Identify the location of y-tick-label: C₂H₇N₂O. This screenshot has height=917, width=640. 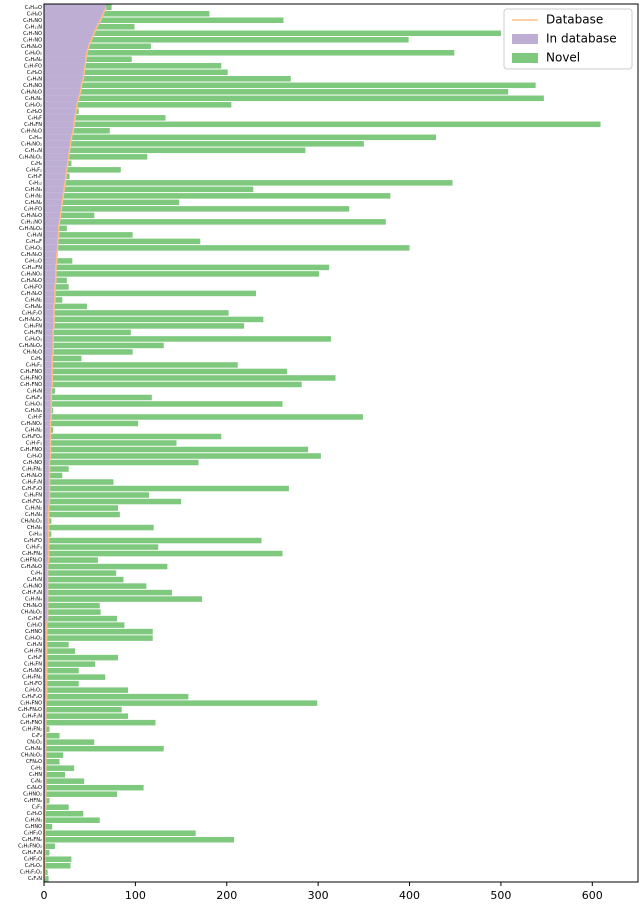
(31, 294).